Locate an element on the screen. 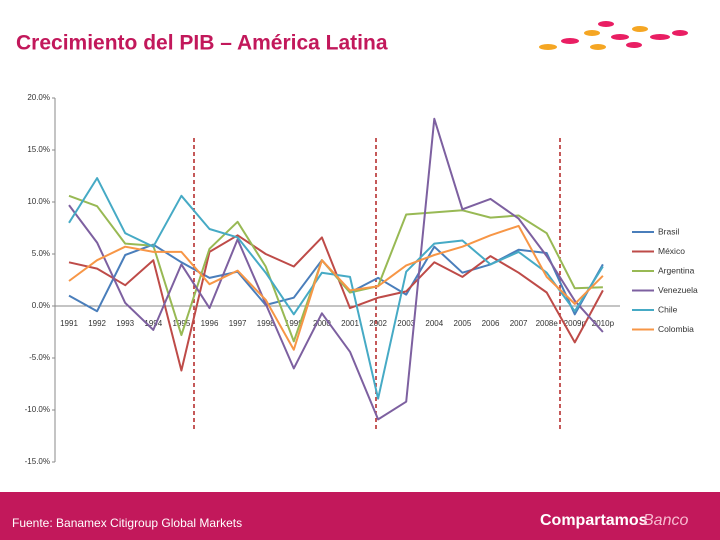  y-tick-label: -10.0% is located at coordinates (37, 409).